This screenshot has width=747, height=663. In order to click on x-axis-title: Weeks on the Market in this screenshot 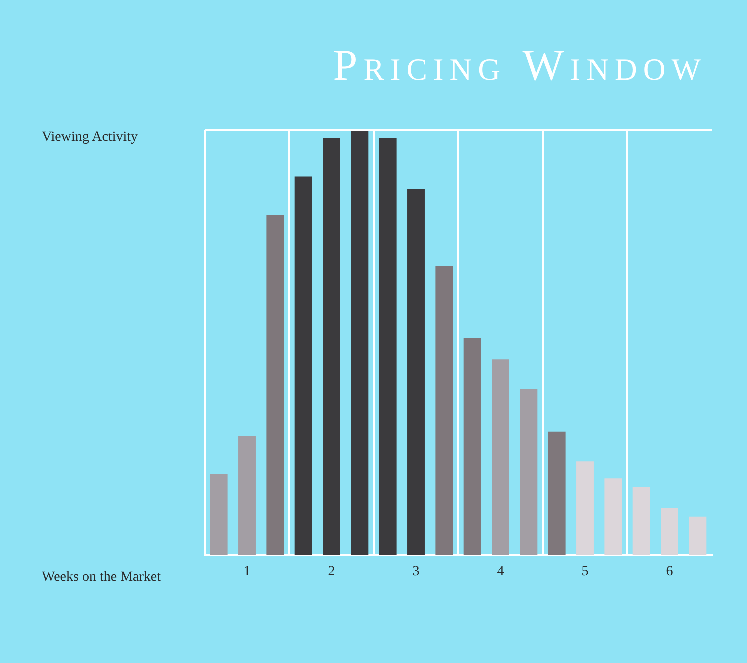, I will do `click(101, 578)`.